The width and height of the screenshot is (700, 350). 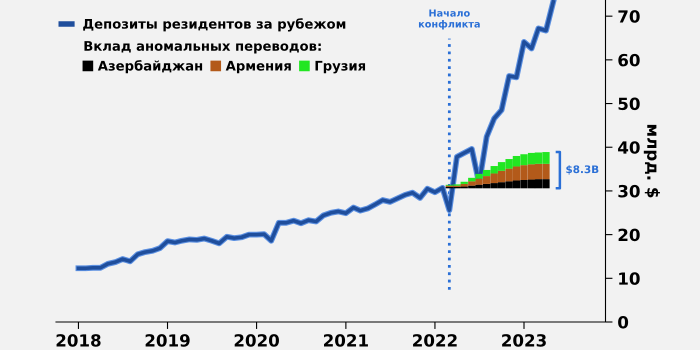 I want to click on x-tick-label: 2021, so click(x=346, y=340).